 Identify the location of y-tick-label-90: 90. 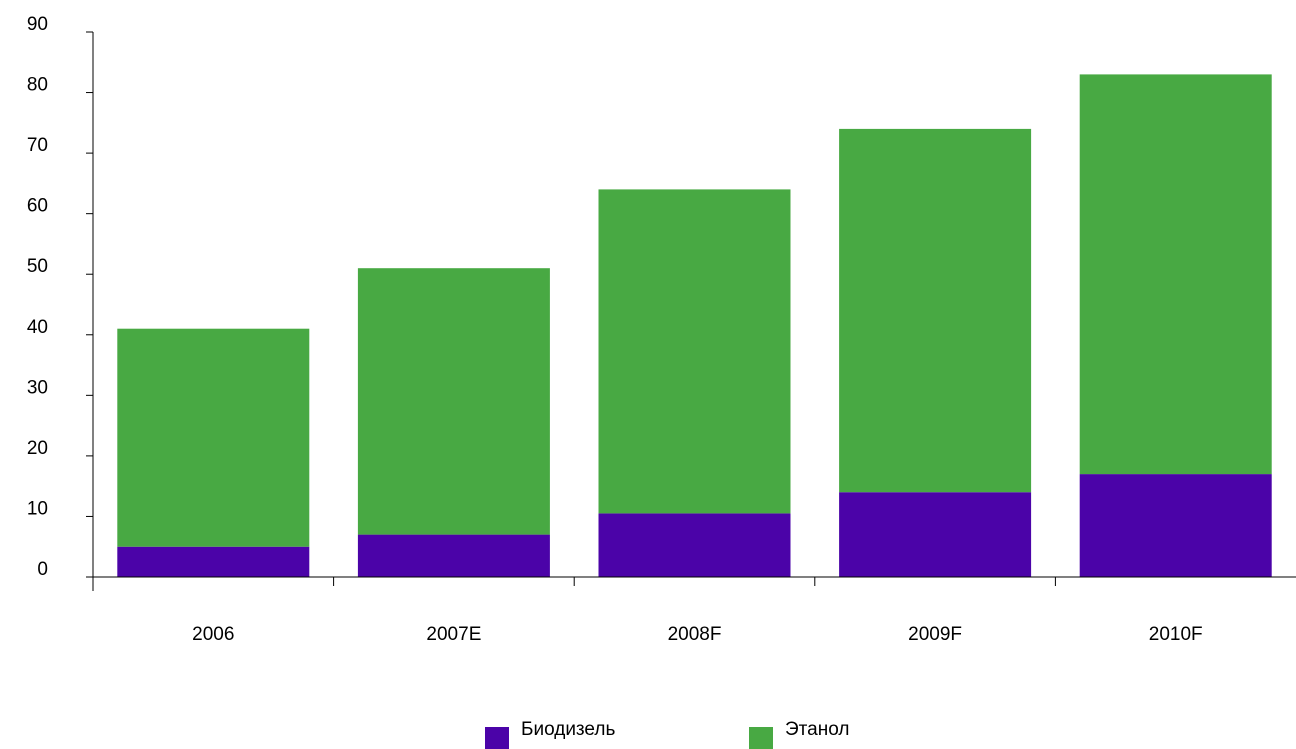
(37, 24).